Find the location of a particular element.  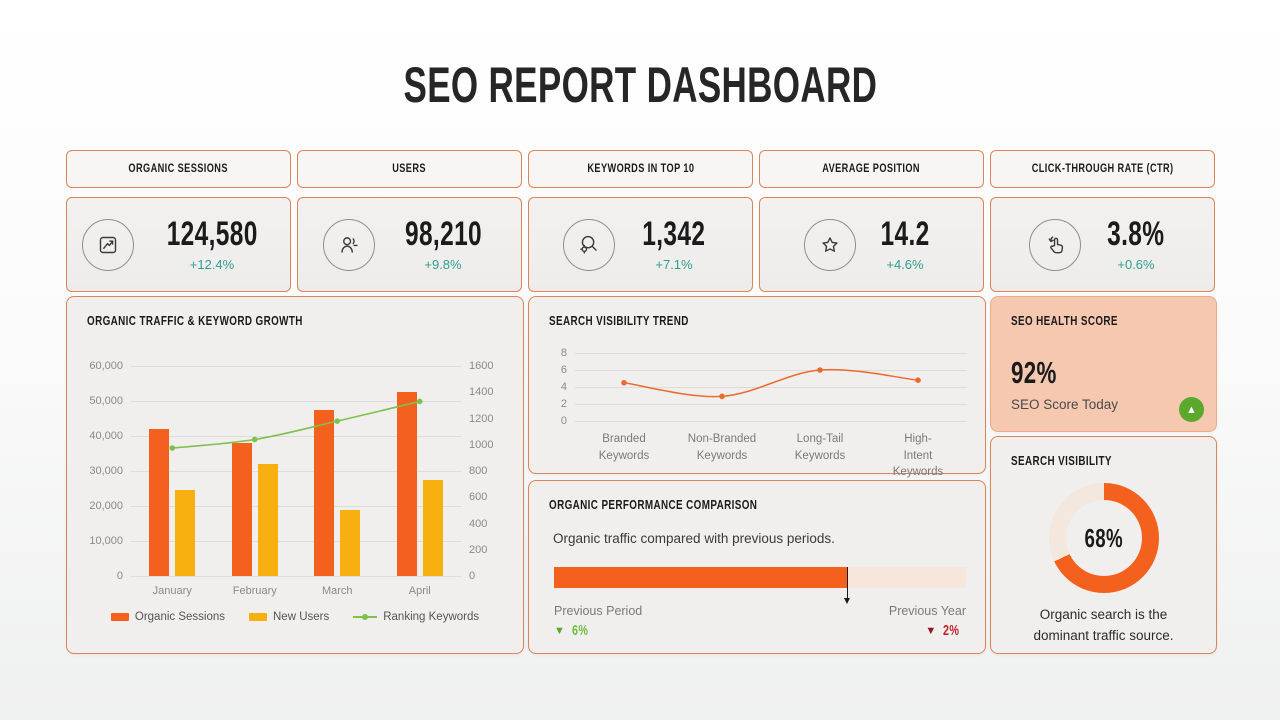

axis-tick-label: 200 is located at coordinates (478, 549).